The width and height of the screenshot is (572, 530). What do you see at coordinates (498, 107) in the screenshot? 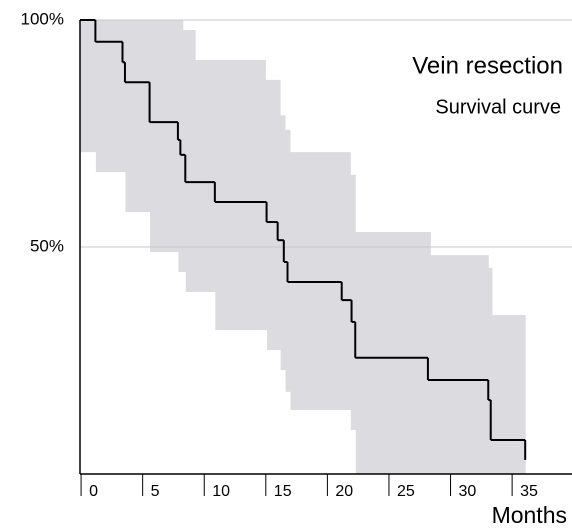
I see `chart-subtitle: Survival curve` at bounding box center [498, 107].